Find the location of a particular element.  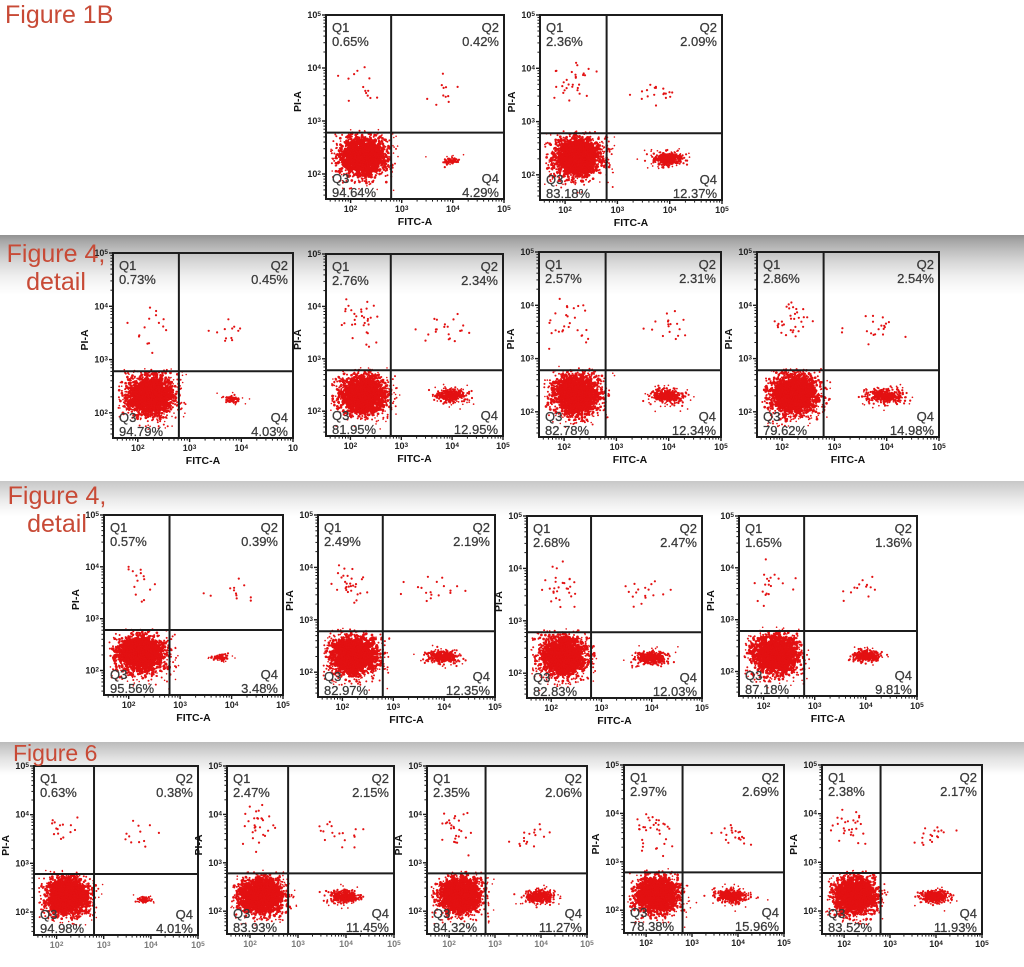

svg-text: Q3 is located at coordinates (340, 178).